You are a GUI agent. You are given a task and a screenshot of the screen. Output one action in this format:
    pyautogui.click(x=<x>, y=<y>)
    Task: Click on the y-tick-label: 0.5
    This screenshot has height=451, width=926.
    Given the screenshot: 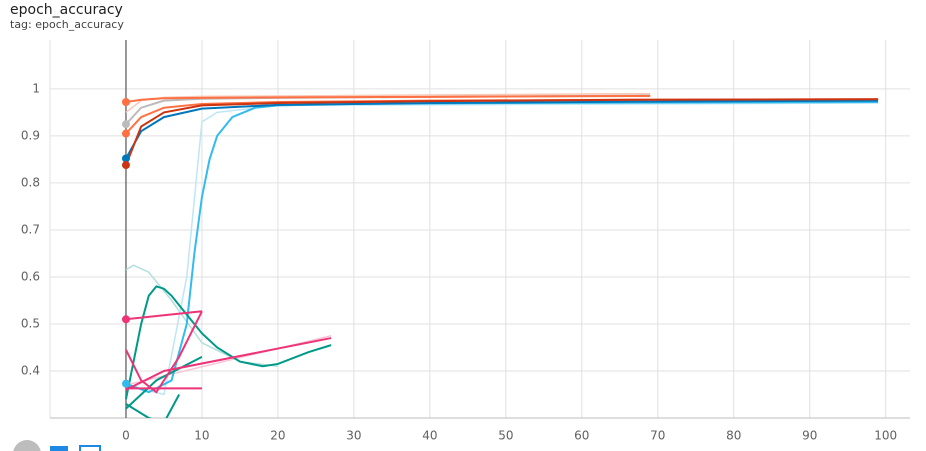 What is the action you would take?
    pyautogui.click(x=30, y=323)
    